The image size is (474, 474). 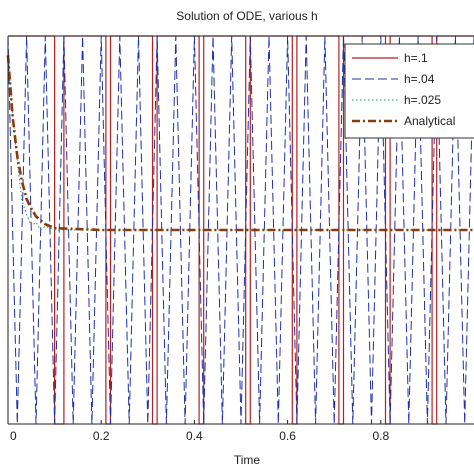 I want to click on x-axis-label: Time, so click(x=247, y=460).